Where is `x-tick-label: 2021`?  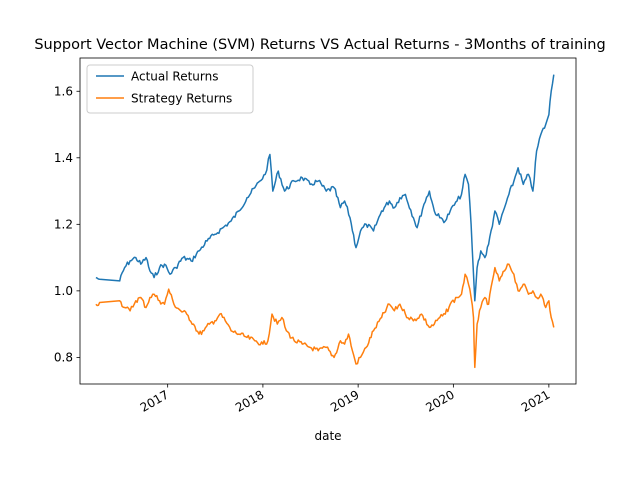 x-tick-label: 2021 is located at coordinates (535, 400).